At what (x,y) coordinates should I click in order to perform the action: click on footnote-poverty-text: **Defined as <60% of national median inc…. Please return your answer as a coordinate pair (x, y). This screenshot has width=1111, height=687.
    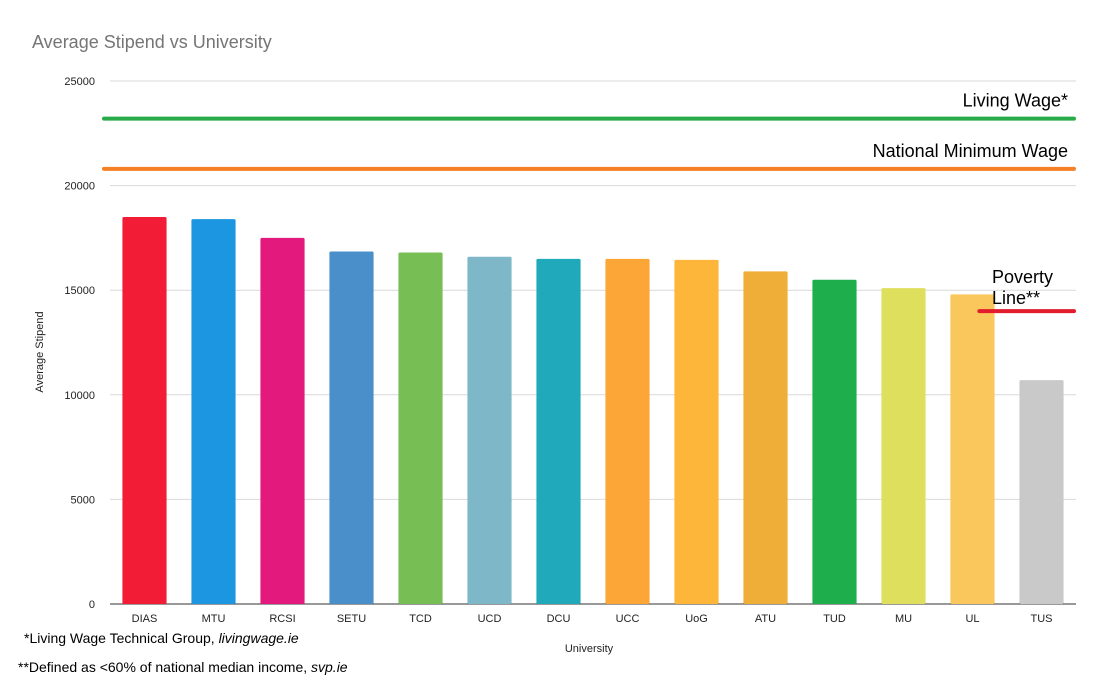
    Looking at the image, I should click on (165, 667).